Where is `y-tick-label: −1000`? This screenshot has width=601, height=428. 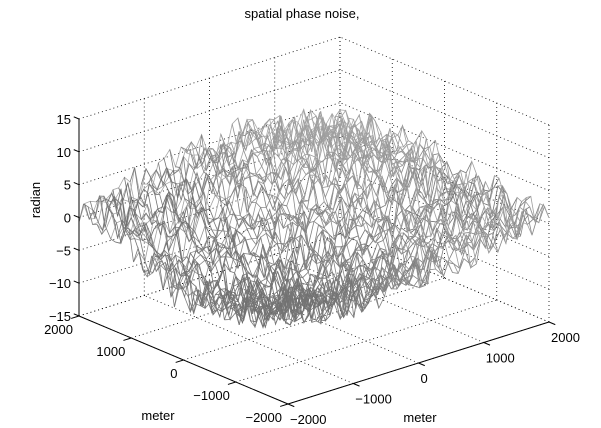
y-tick-label: −1000 is located at coordinates (373, 399).